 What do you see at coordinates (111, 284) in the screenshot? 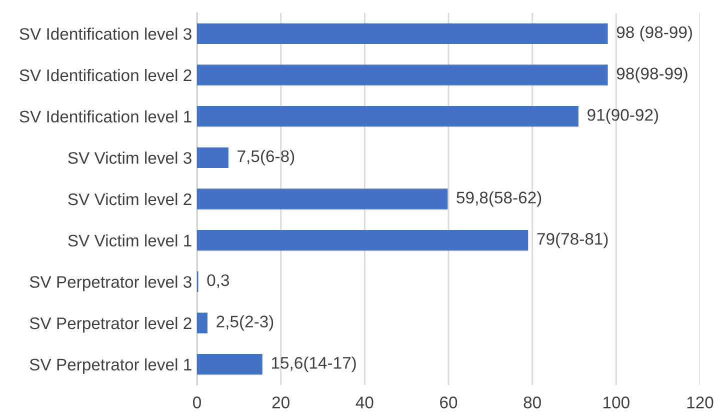
I see `y-tick-label: SV Perpetrator level 3` at bounding box center [111, 284].